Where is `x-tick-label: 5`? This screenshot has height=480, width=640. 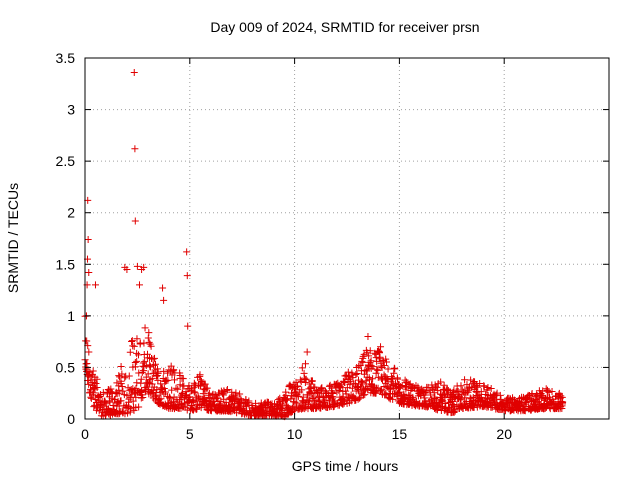 x-tick-label: 5 is located at coordinates (190, 434).